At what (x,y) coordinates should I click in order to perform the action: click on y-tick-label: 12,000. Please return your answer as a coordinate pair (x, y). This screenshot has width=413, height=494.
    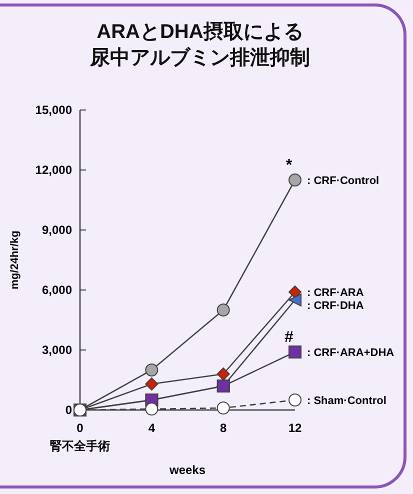
    Looking at the image, I should click on (53, 170).